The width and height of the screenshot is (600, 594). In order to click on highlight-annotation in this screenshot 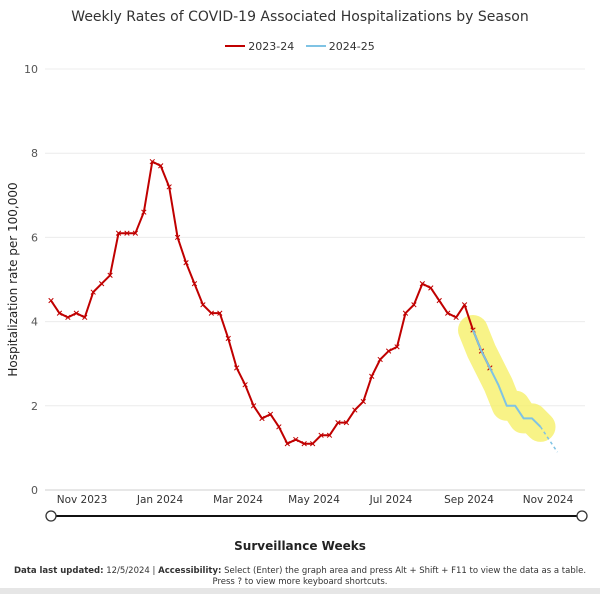, I will do `click(507, 378)`.